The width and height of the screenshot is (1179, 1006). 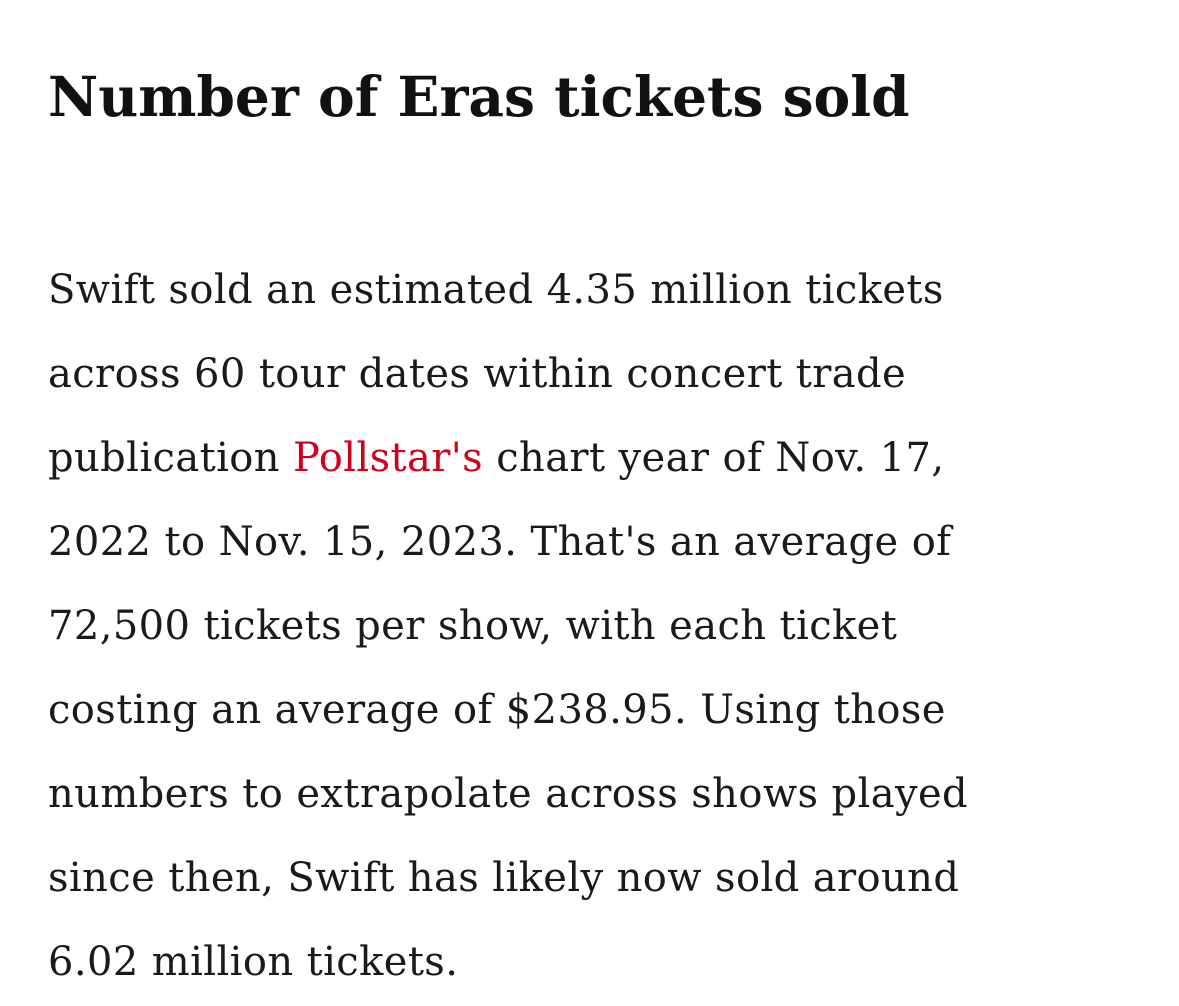 I want to click on paragraph-line-9: 6.02 million tickets., so click(x=253, y=962).